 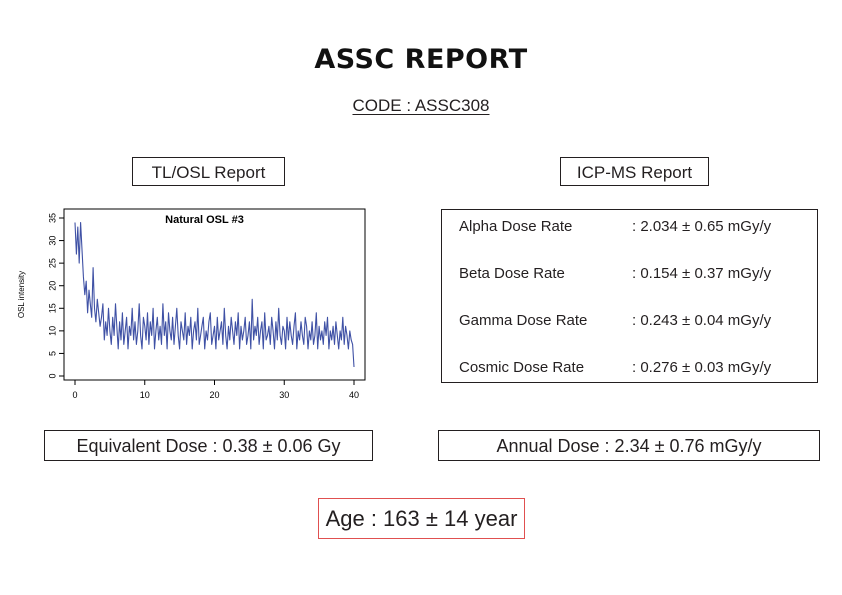 I want to click on y-tick-label: 0, so click(x=52, y=375).